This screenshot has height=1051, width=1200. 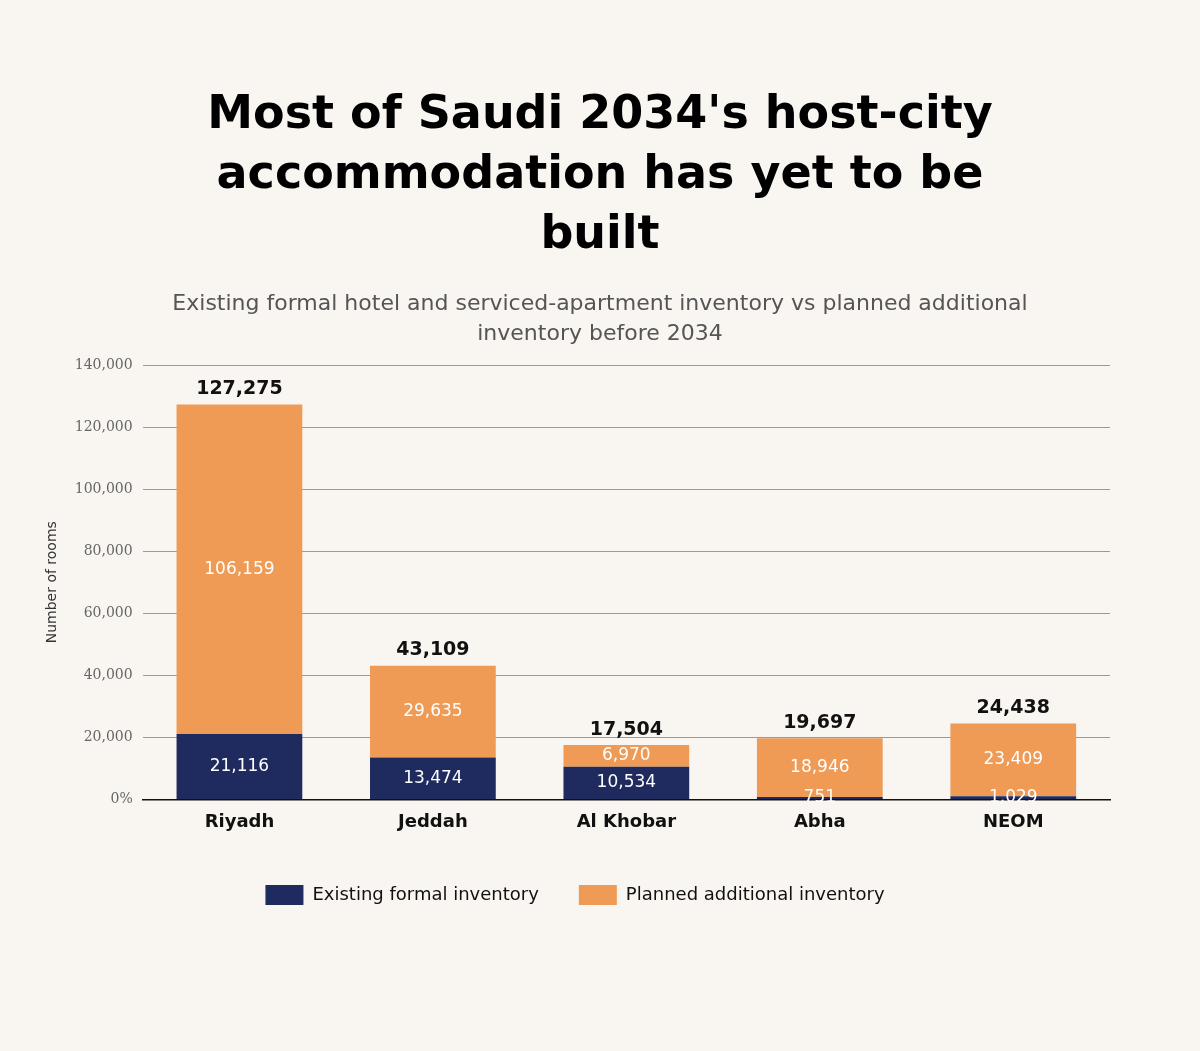 I want to click on y-tick-label: 20,000, so click(x=108, y=735).